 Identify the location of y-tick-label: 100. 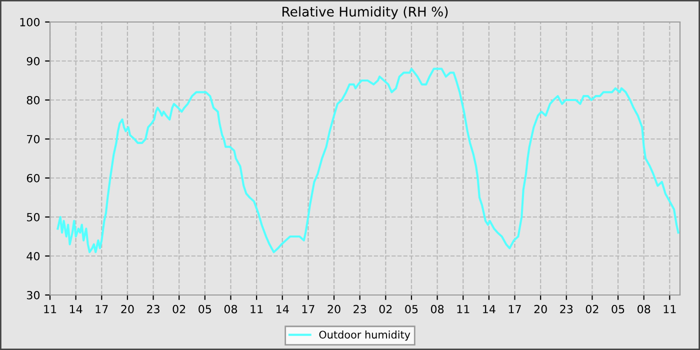
(30, 22).